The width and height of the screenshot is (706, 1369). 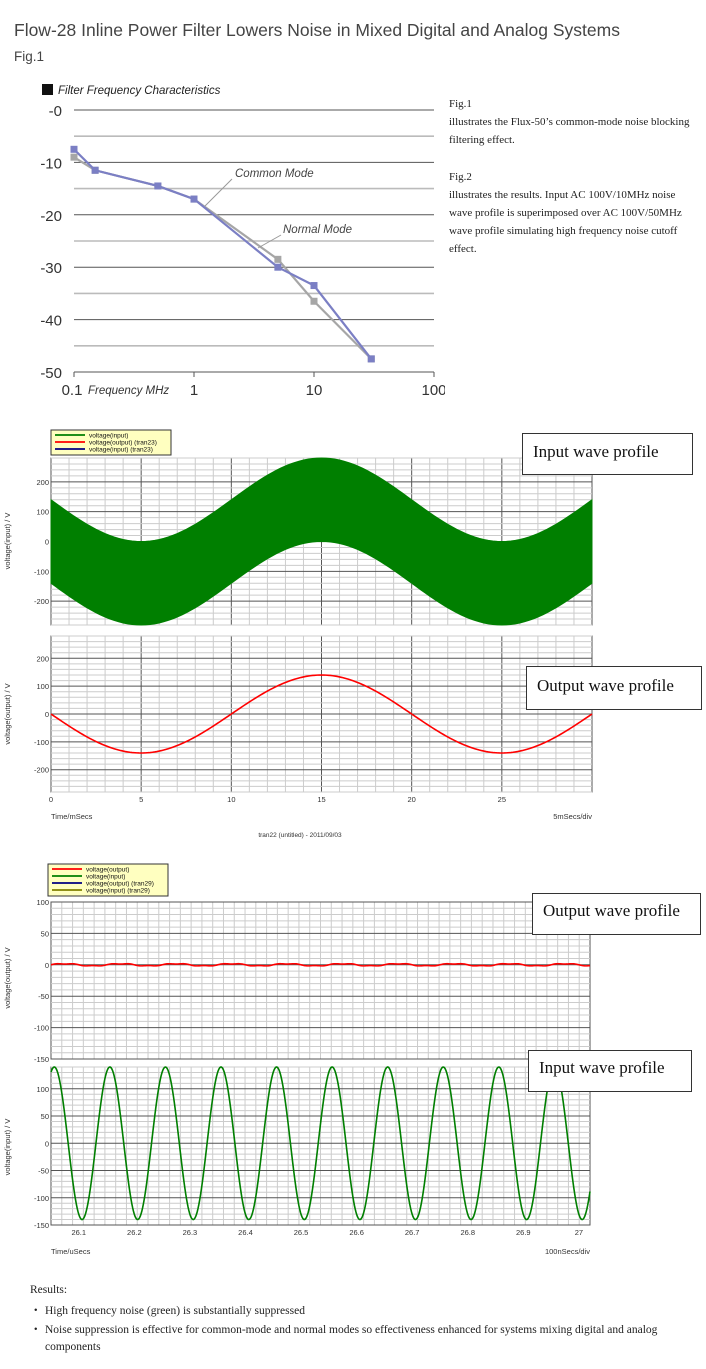 I want to click on x-tick-label: 26.4, so click(x=245, y=1232).